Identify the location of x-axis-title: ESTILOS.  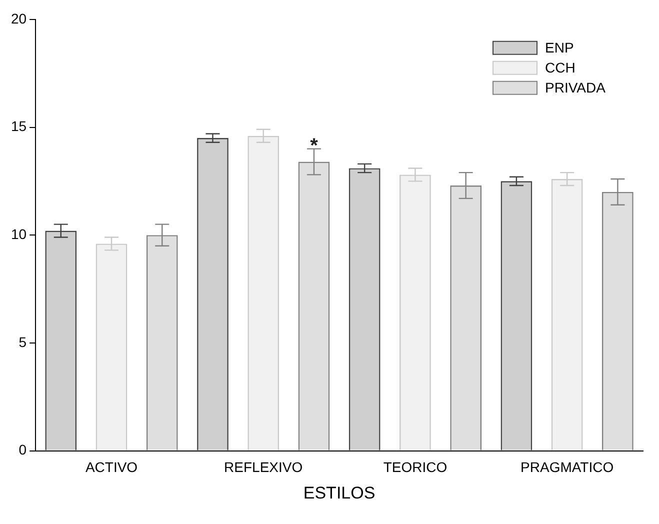
(339, 492).